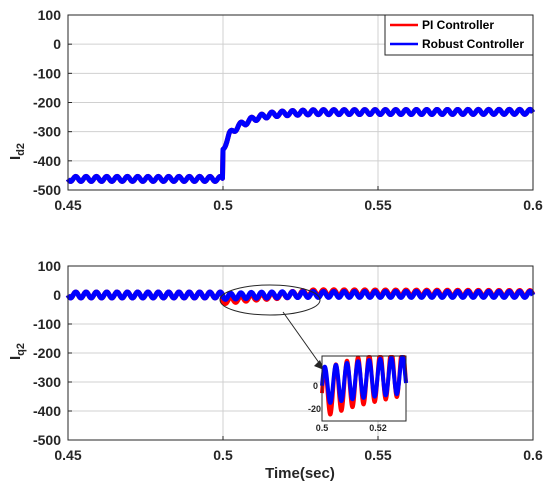  What do you see at coordinates (473, 44) in the screenshot?
I see `legend-label-robust: Robust Controller` at bounding box center [473, 44].